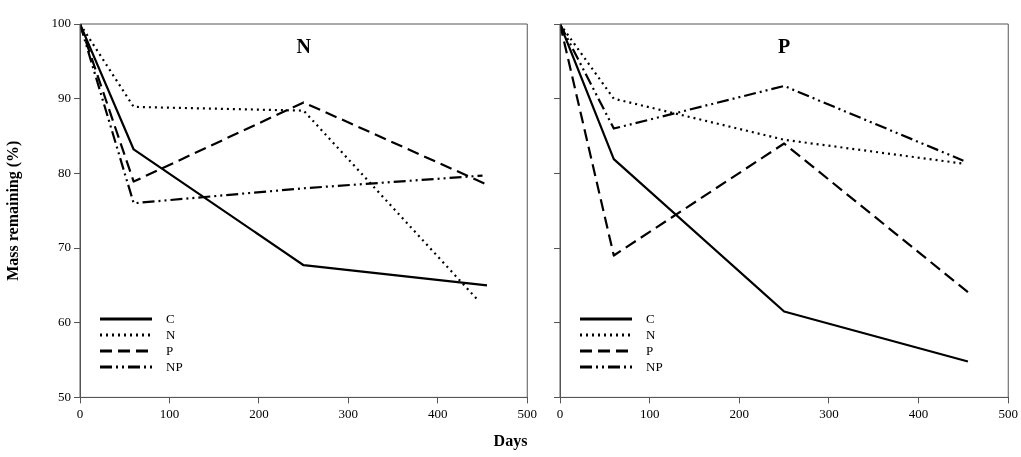 Image resolution: width=1021 pixels, height=457 pixels. What do you see at coordinates (64, 396) in the screenshot?
I see `y-tick-label: 50` at bounding box center [64, 396].